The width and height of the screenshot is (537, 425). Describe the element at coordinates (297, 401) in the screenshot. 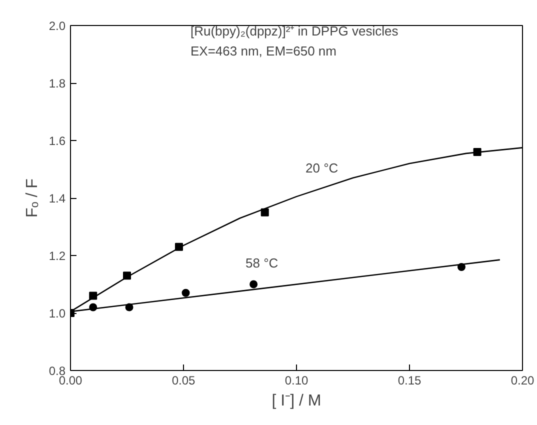

I see `x-axis-title: [ I⁻] / M` at that location.